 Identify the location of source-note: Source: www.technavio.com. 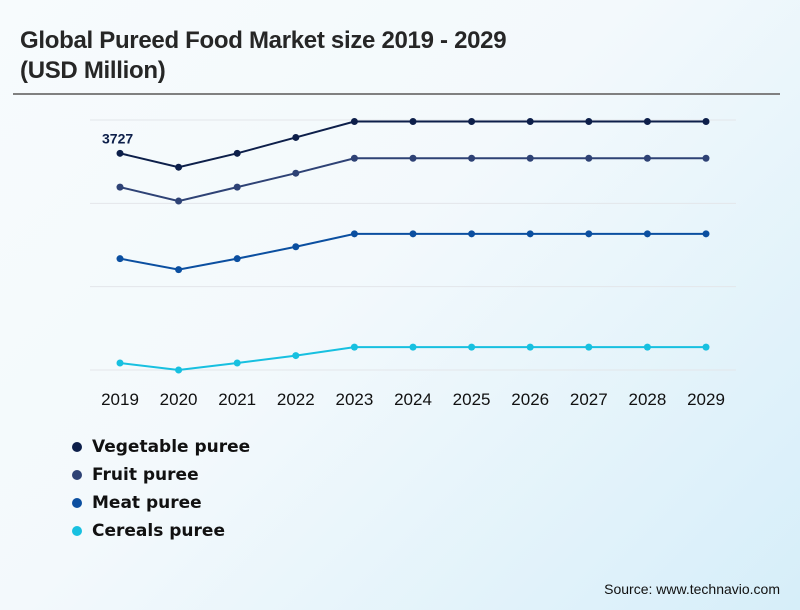
(692, 589).